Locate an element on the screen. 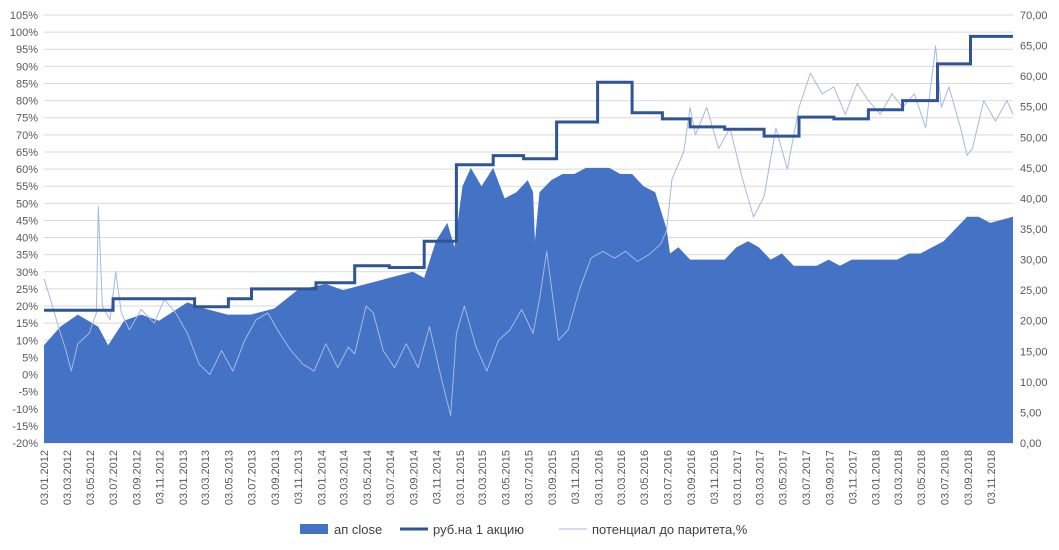 This screenshot has width=1059, height=550. right-tick-label: 65,00 is located at coordinates (1034, 47).